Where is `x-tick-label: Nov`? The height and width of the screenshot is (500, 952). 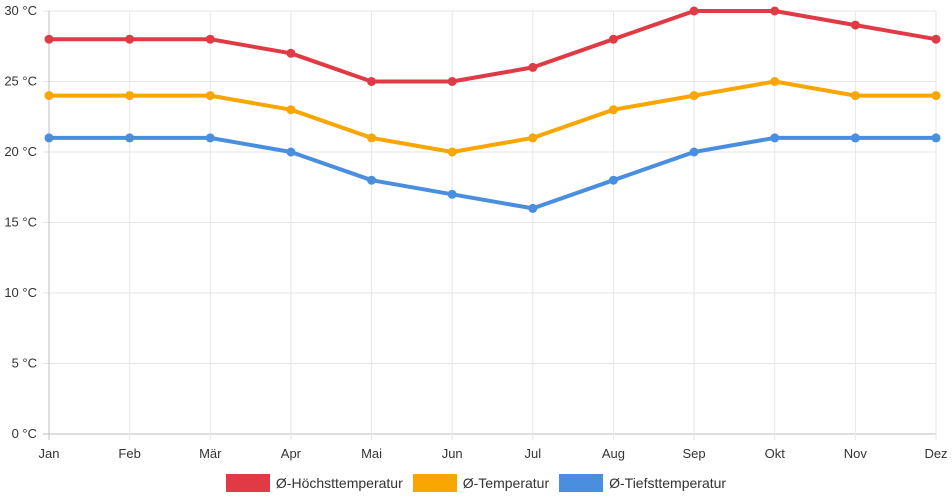
x-tick-label: Nov is located at coordinates (856, 453).